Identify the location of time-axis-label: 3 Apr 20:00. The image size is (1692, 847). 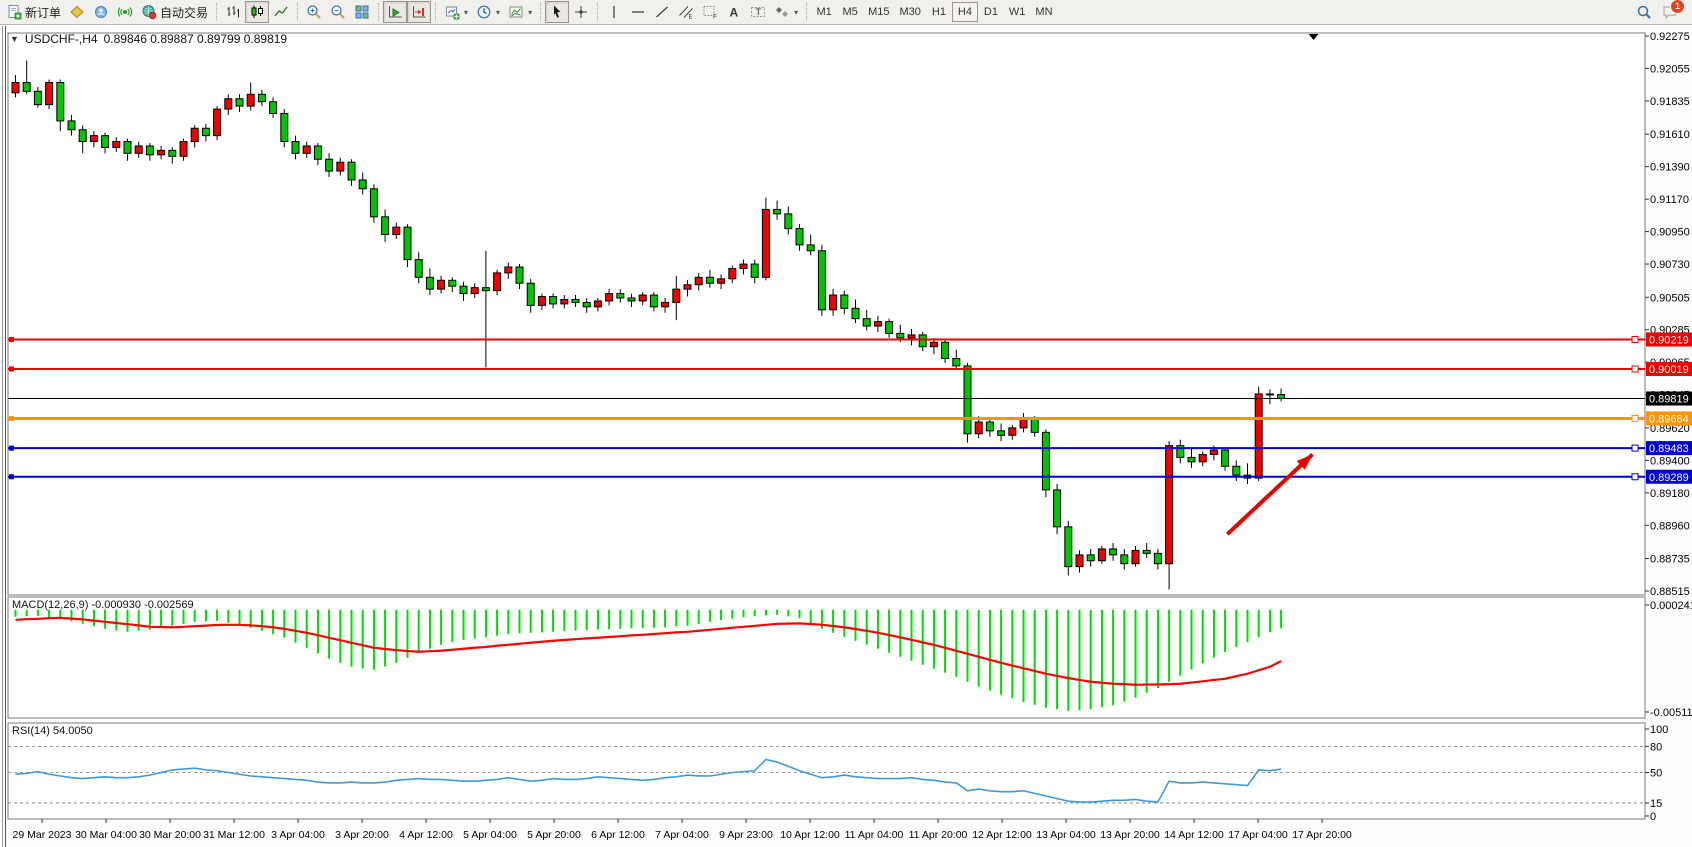
(362, 835).